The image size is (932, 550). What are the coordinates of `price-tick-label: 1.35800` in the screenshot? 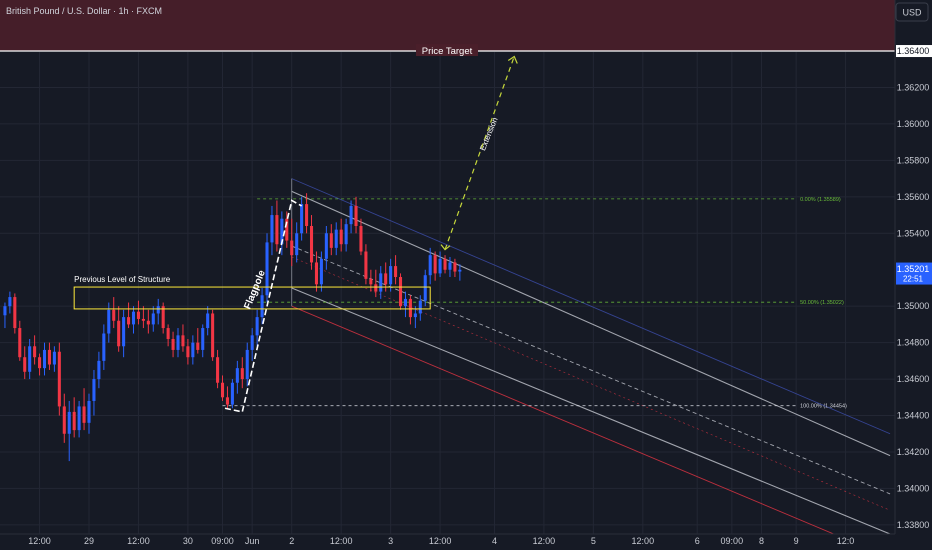 It's located at (913, 160).